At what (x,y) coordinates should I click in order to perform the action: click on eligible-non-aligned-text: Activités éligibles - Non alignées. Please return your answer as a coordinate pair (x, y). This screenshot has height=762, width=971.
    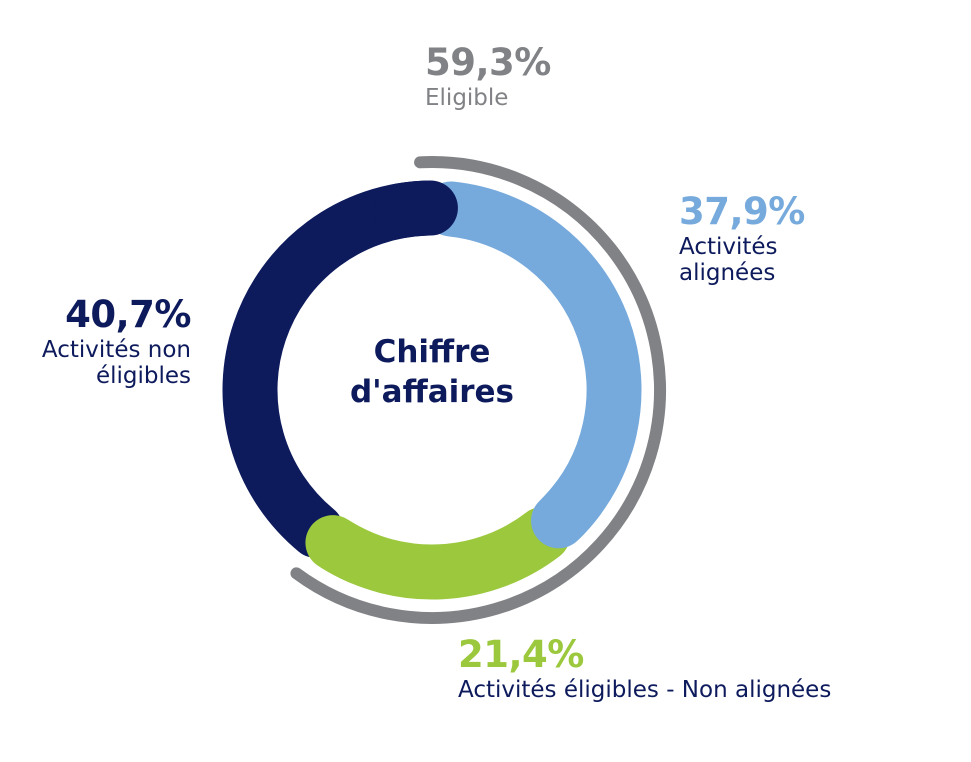
    Looking at the image, I should click on (645, 689).